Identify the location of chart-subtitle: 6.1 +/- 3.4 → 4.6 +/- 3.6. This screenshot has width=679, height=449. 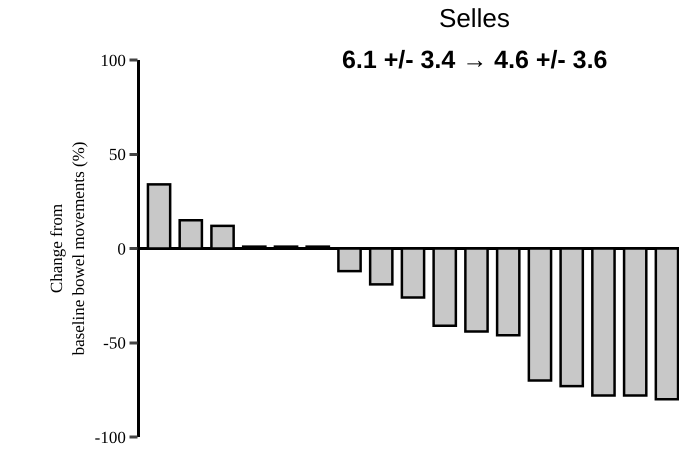
(475, 60).